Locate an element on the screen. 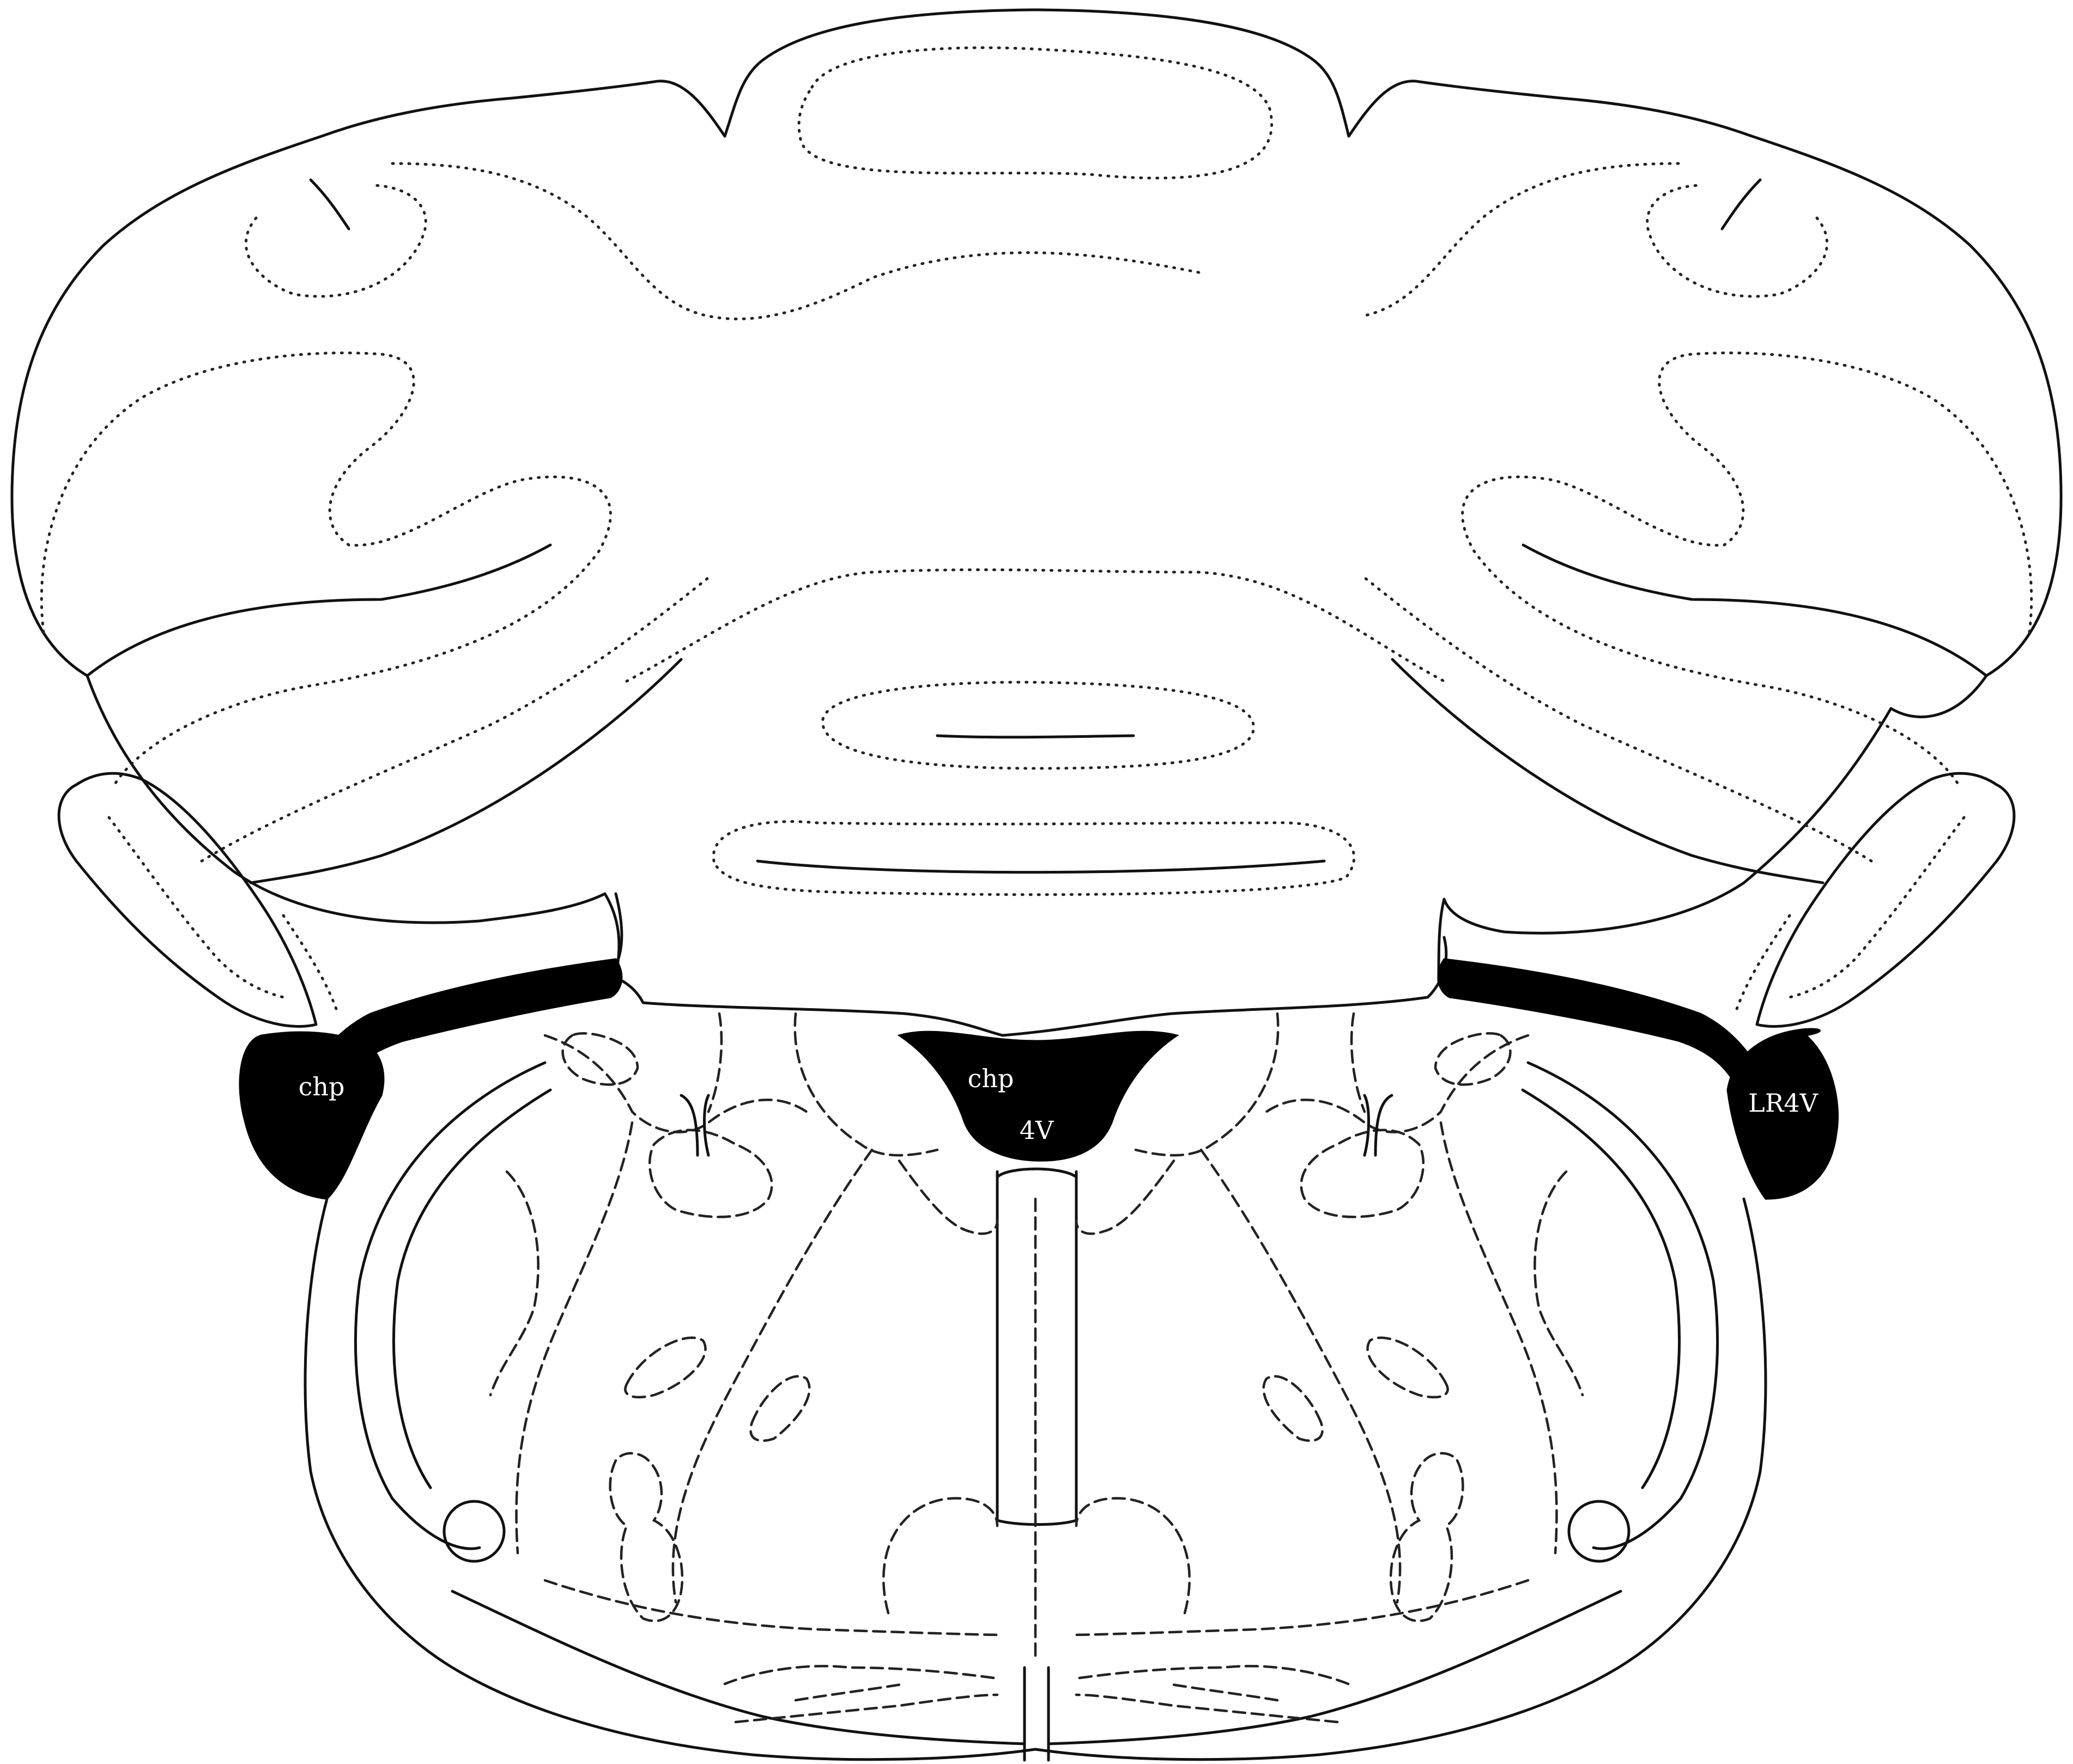 The width and height of the screenshot is (2073, 1764). left-pyramid is located at coordinates (861, 1676).